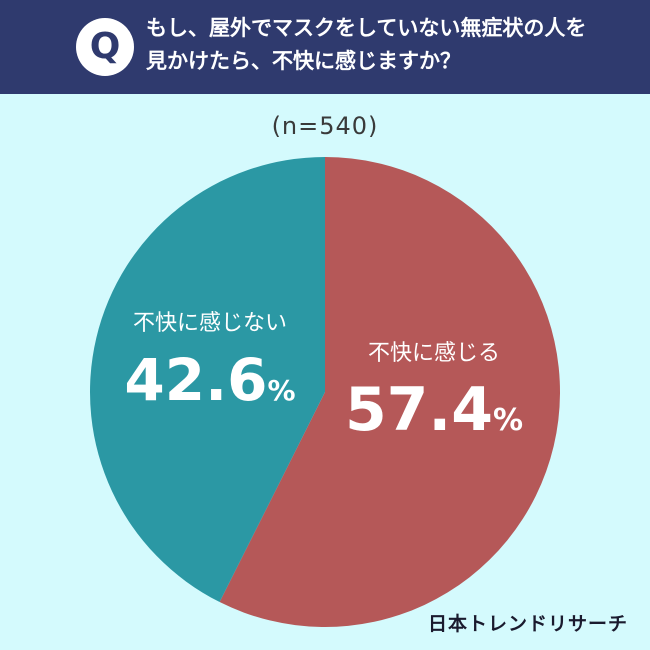 The image size is (650, 650). Describe the element at coordinates (434, 410) in the screenshot. I see `slice-value-1: 57.4%` at that location.